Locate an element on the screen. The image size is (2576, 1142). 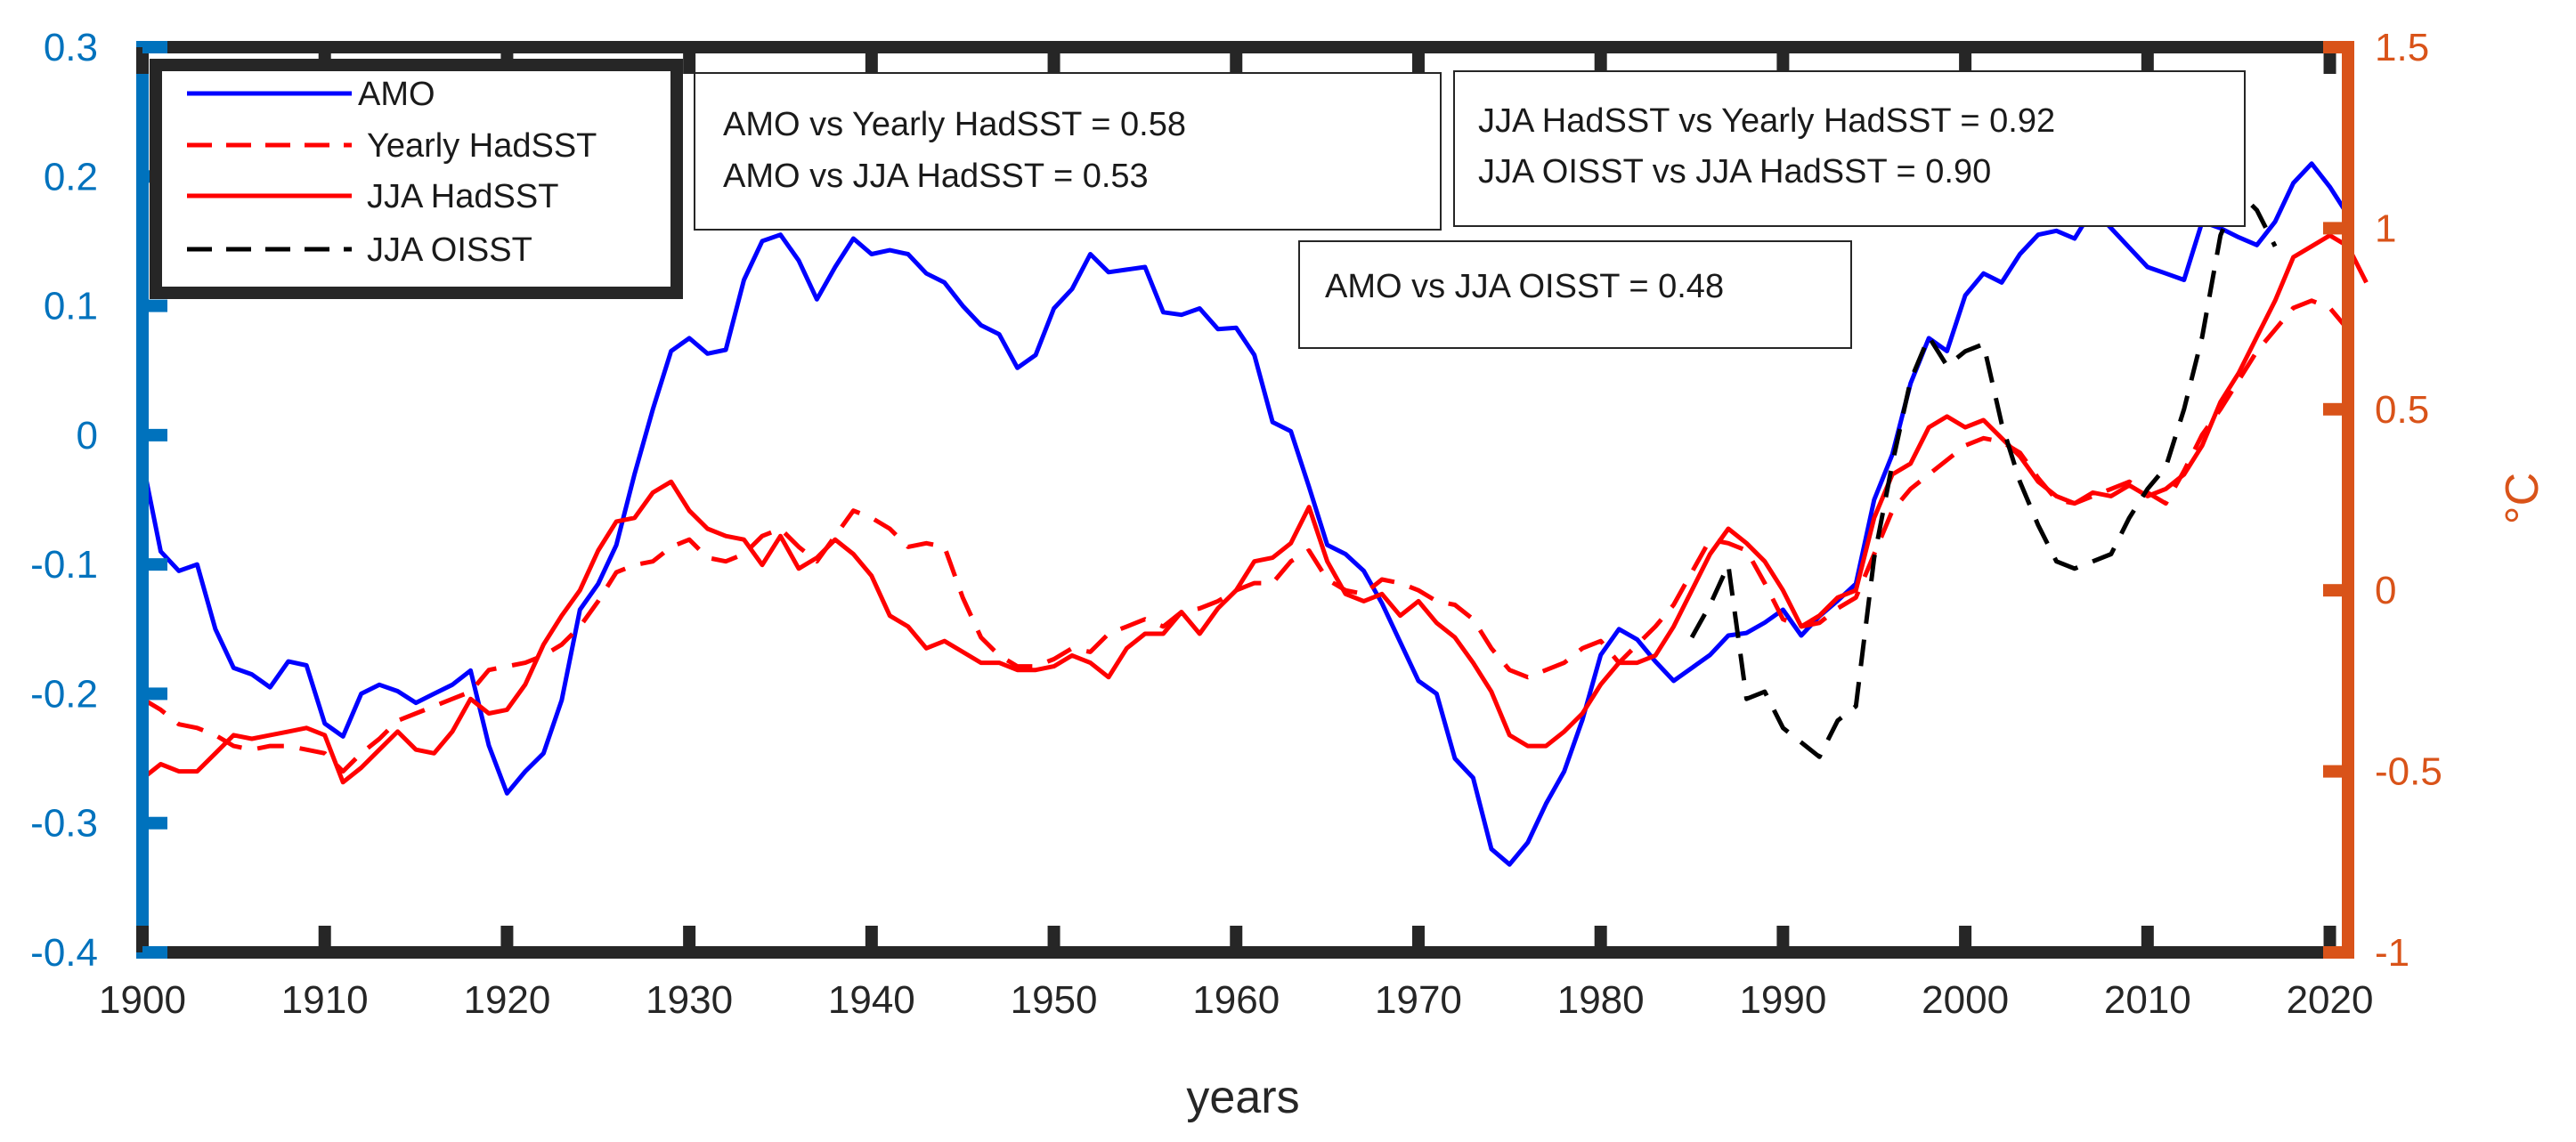
right-axis-bar is located at coordinates (2348, 500).